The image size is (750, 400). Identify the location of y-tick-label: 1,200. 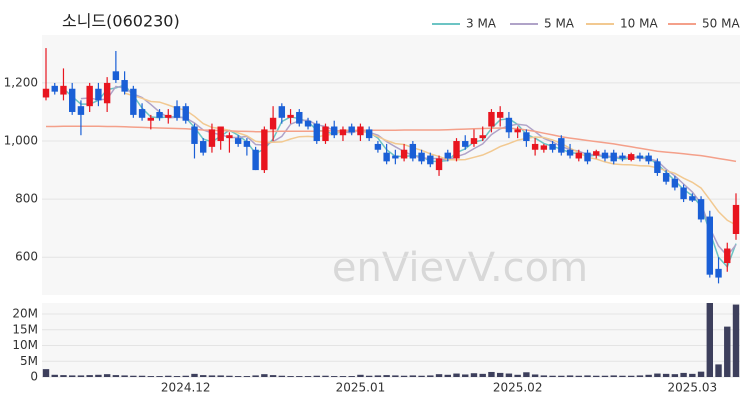
(21, 82).